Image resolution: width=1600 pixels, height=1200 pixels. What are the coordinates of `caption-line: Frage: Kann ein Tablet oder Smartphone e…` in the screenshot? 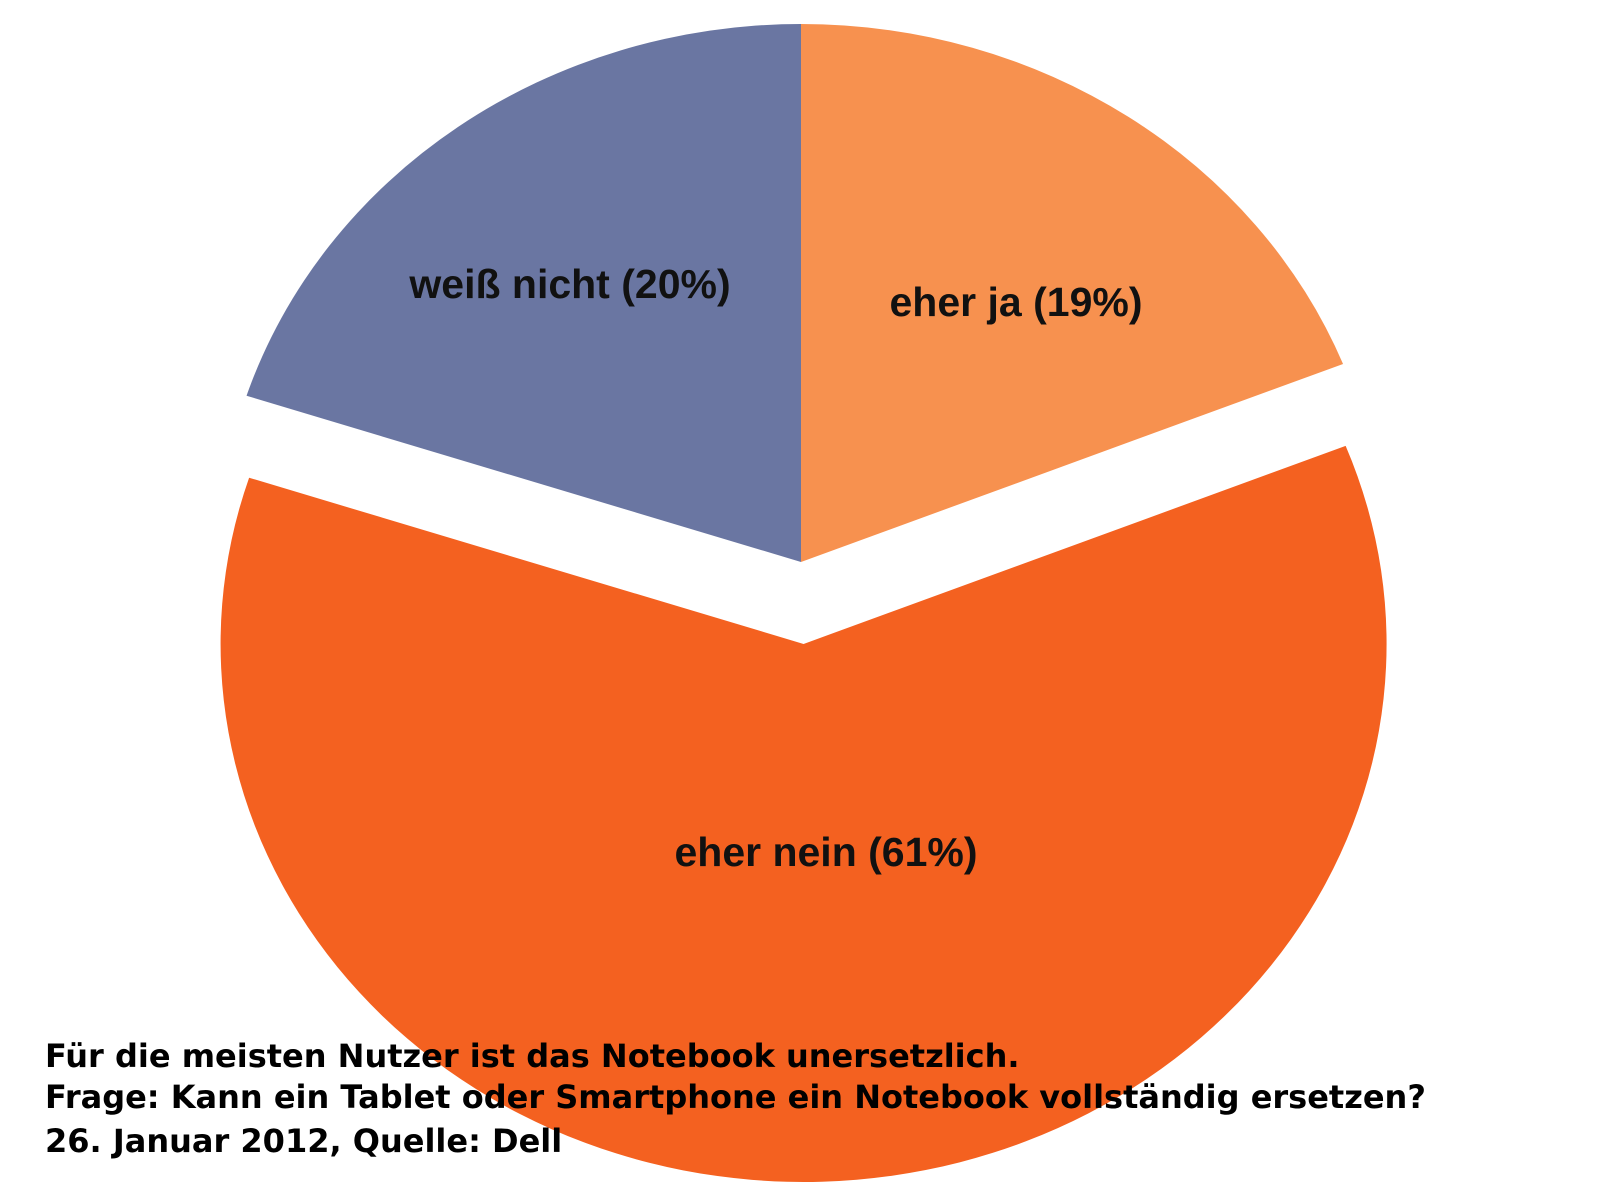 It's located at (735, 1097).